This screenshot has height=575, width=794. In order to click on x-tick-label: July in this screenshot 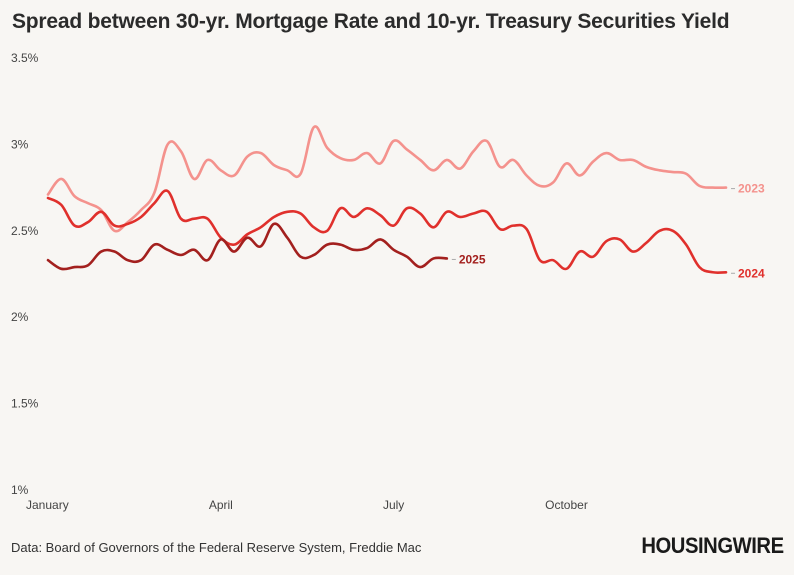, I will do `click(393, 505)`.